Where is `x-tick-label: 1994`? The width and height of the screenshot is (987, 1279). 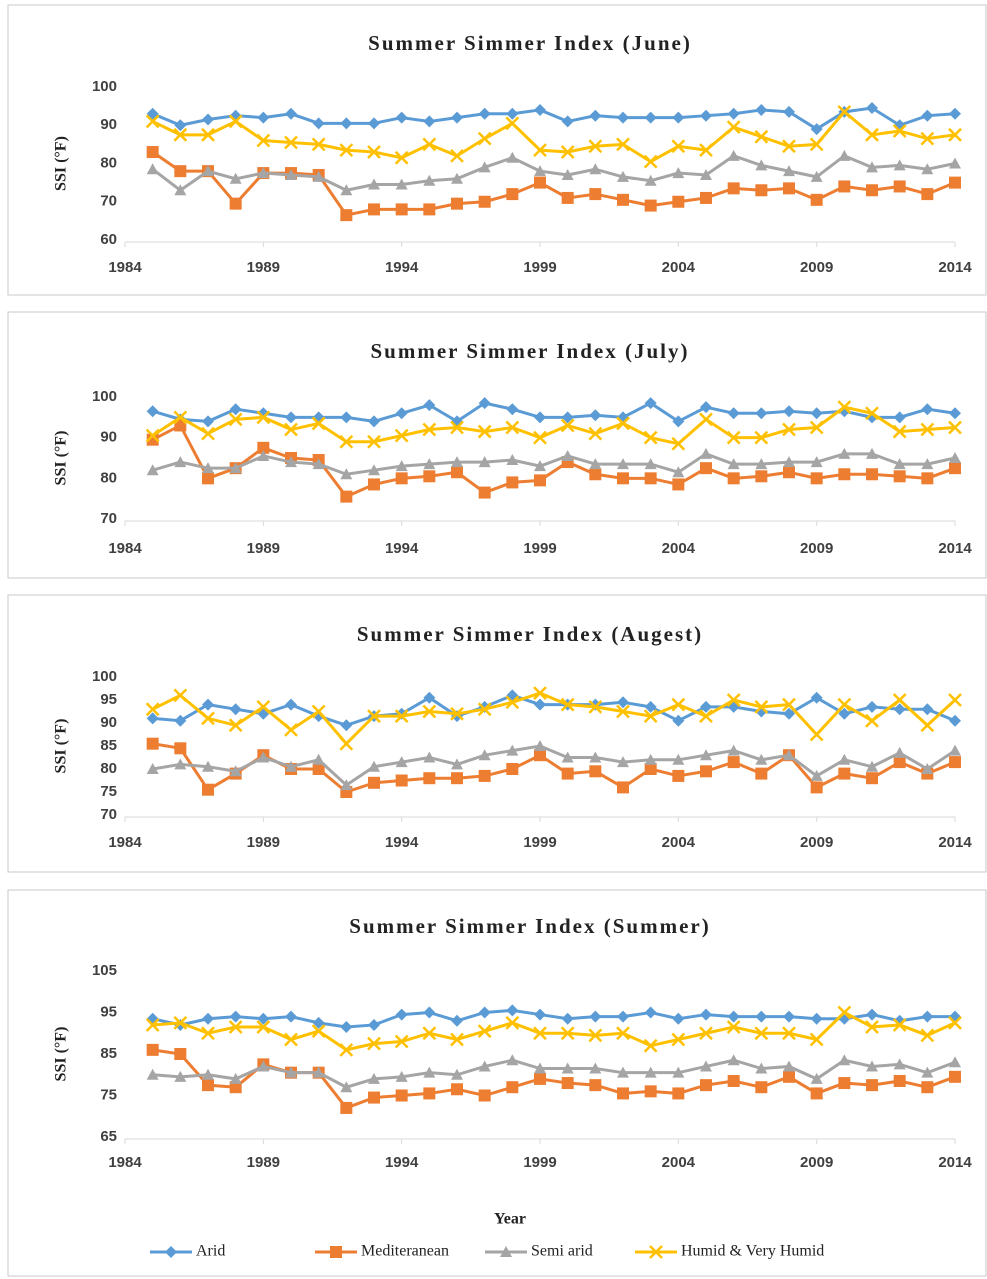
x-tick-label: 1994 is located at coordinates (402, 842).